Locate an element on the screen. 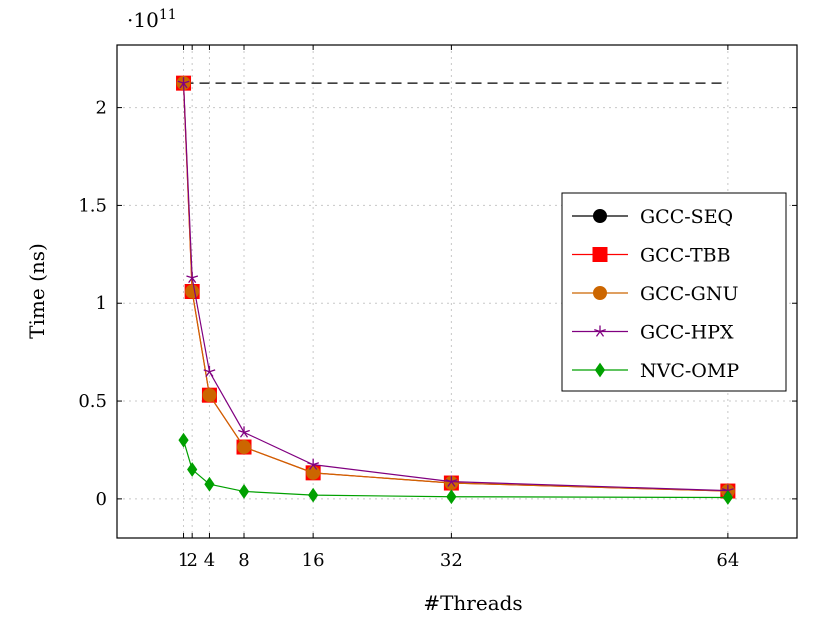 Image resolution: width=830 pixels, height=627 pixels. x-tick-label: 2 is located at coordinates (191, 560).